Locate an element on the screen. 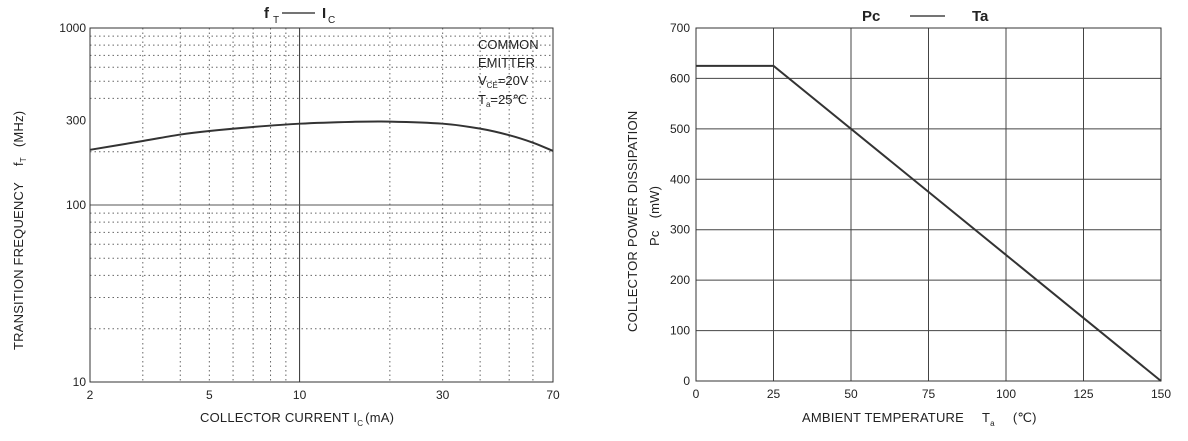 This screenshot has height=441, width=1188. left-chart-title: f T I C is located at coordinates (299, 15).